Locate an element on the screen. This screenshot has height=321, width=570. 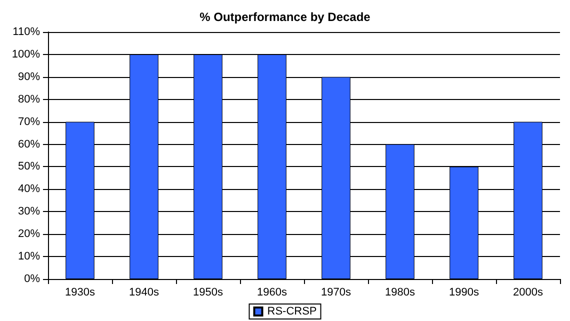
x-tick-label: 1990s is located at coordinates (464, 292).